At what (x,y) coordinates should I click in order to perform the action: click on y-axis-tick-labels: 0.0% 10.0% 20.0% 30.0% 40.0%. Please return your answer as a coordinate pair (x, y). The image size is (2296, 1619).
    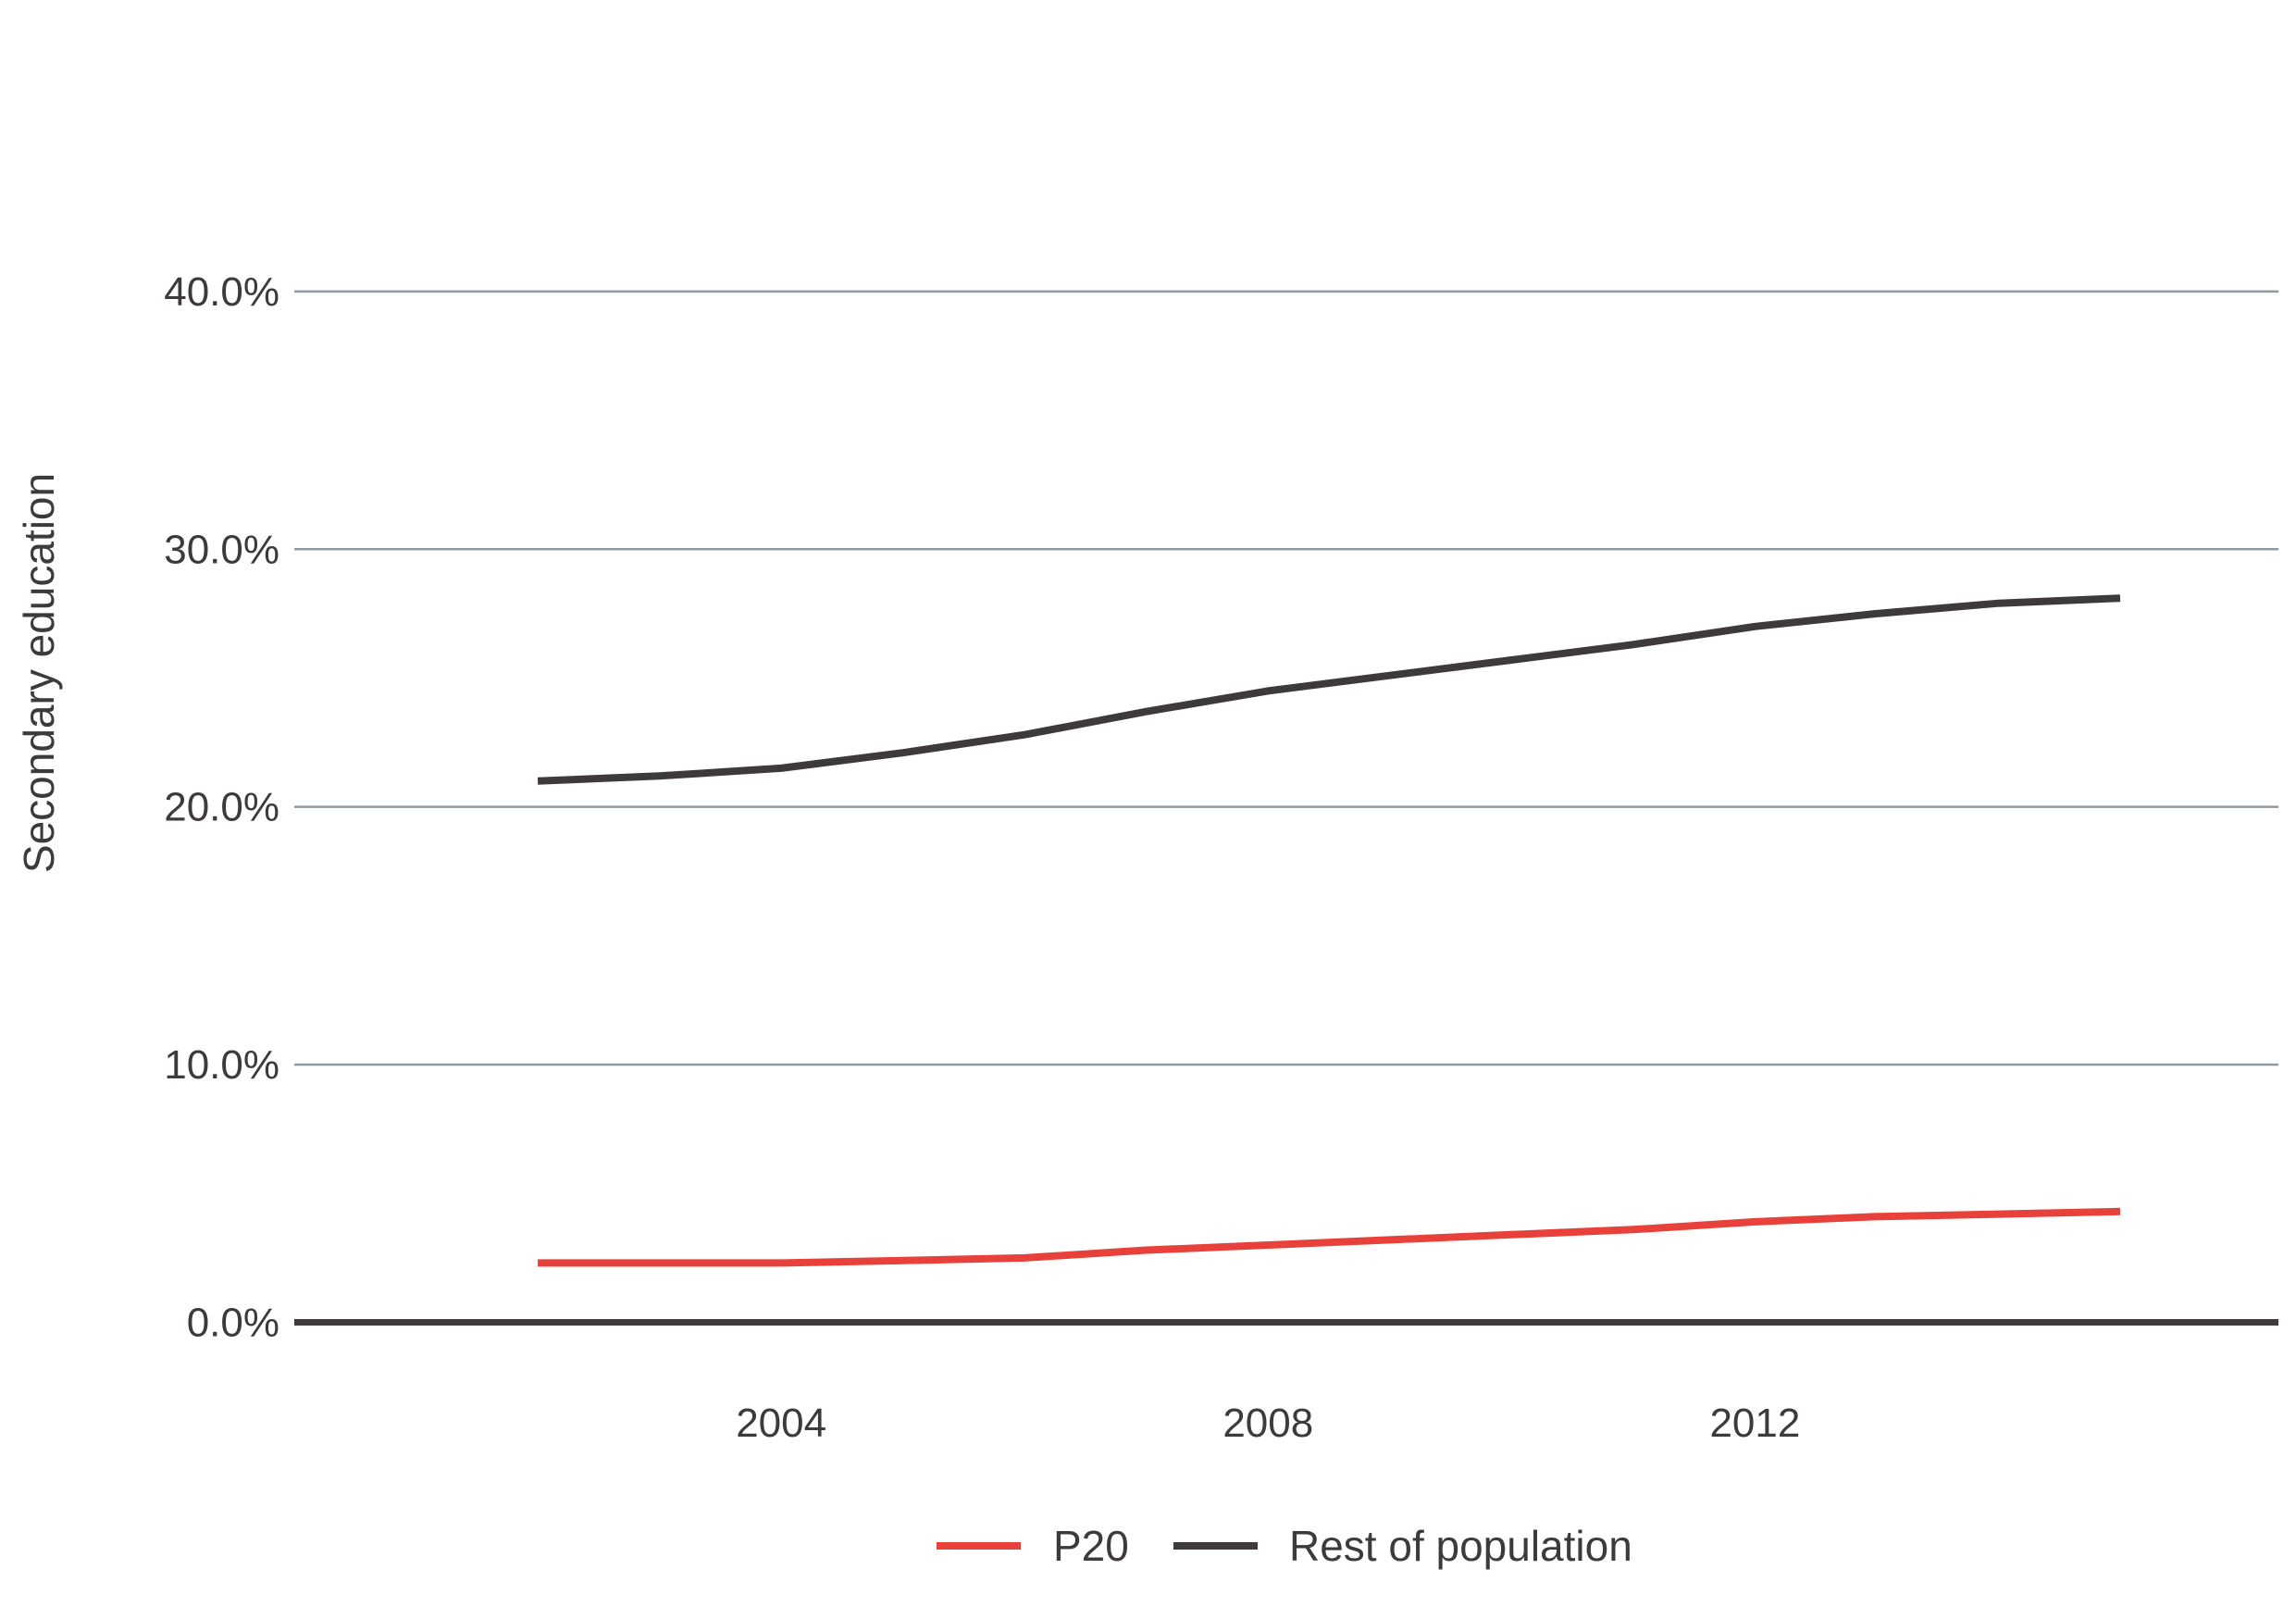
    Looking at the image, I should click on (222, 808).